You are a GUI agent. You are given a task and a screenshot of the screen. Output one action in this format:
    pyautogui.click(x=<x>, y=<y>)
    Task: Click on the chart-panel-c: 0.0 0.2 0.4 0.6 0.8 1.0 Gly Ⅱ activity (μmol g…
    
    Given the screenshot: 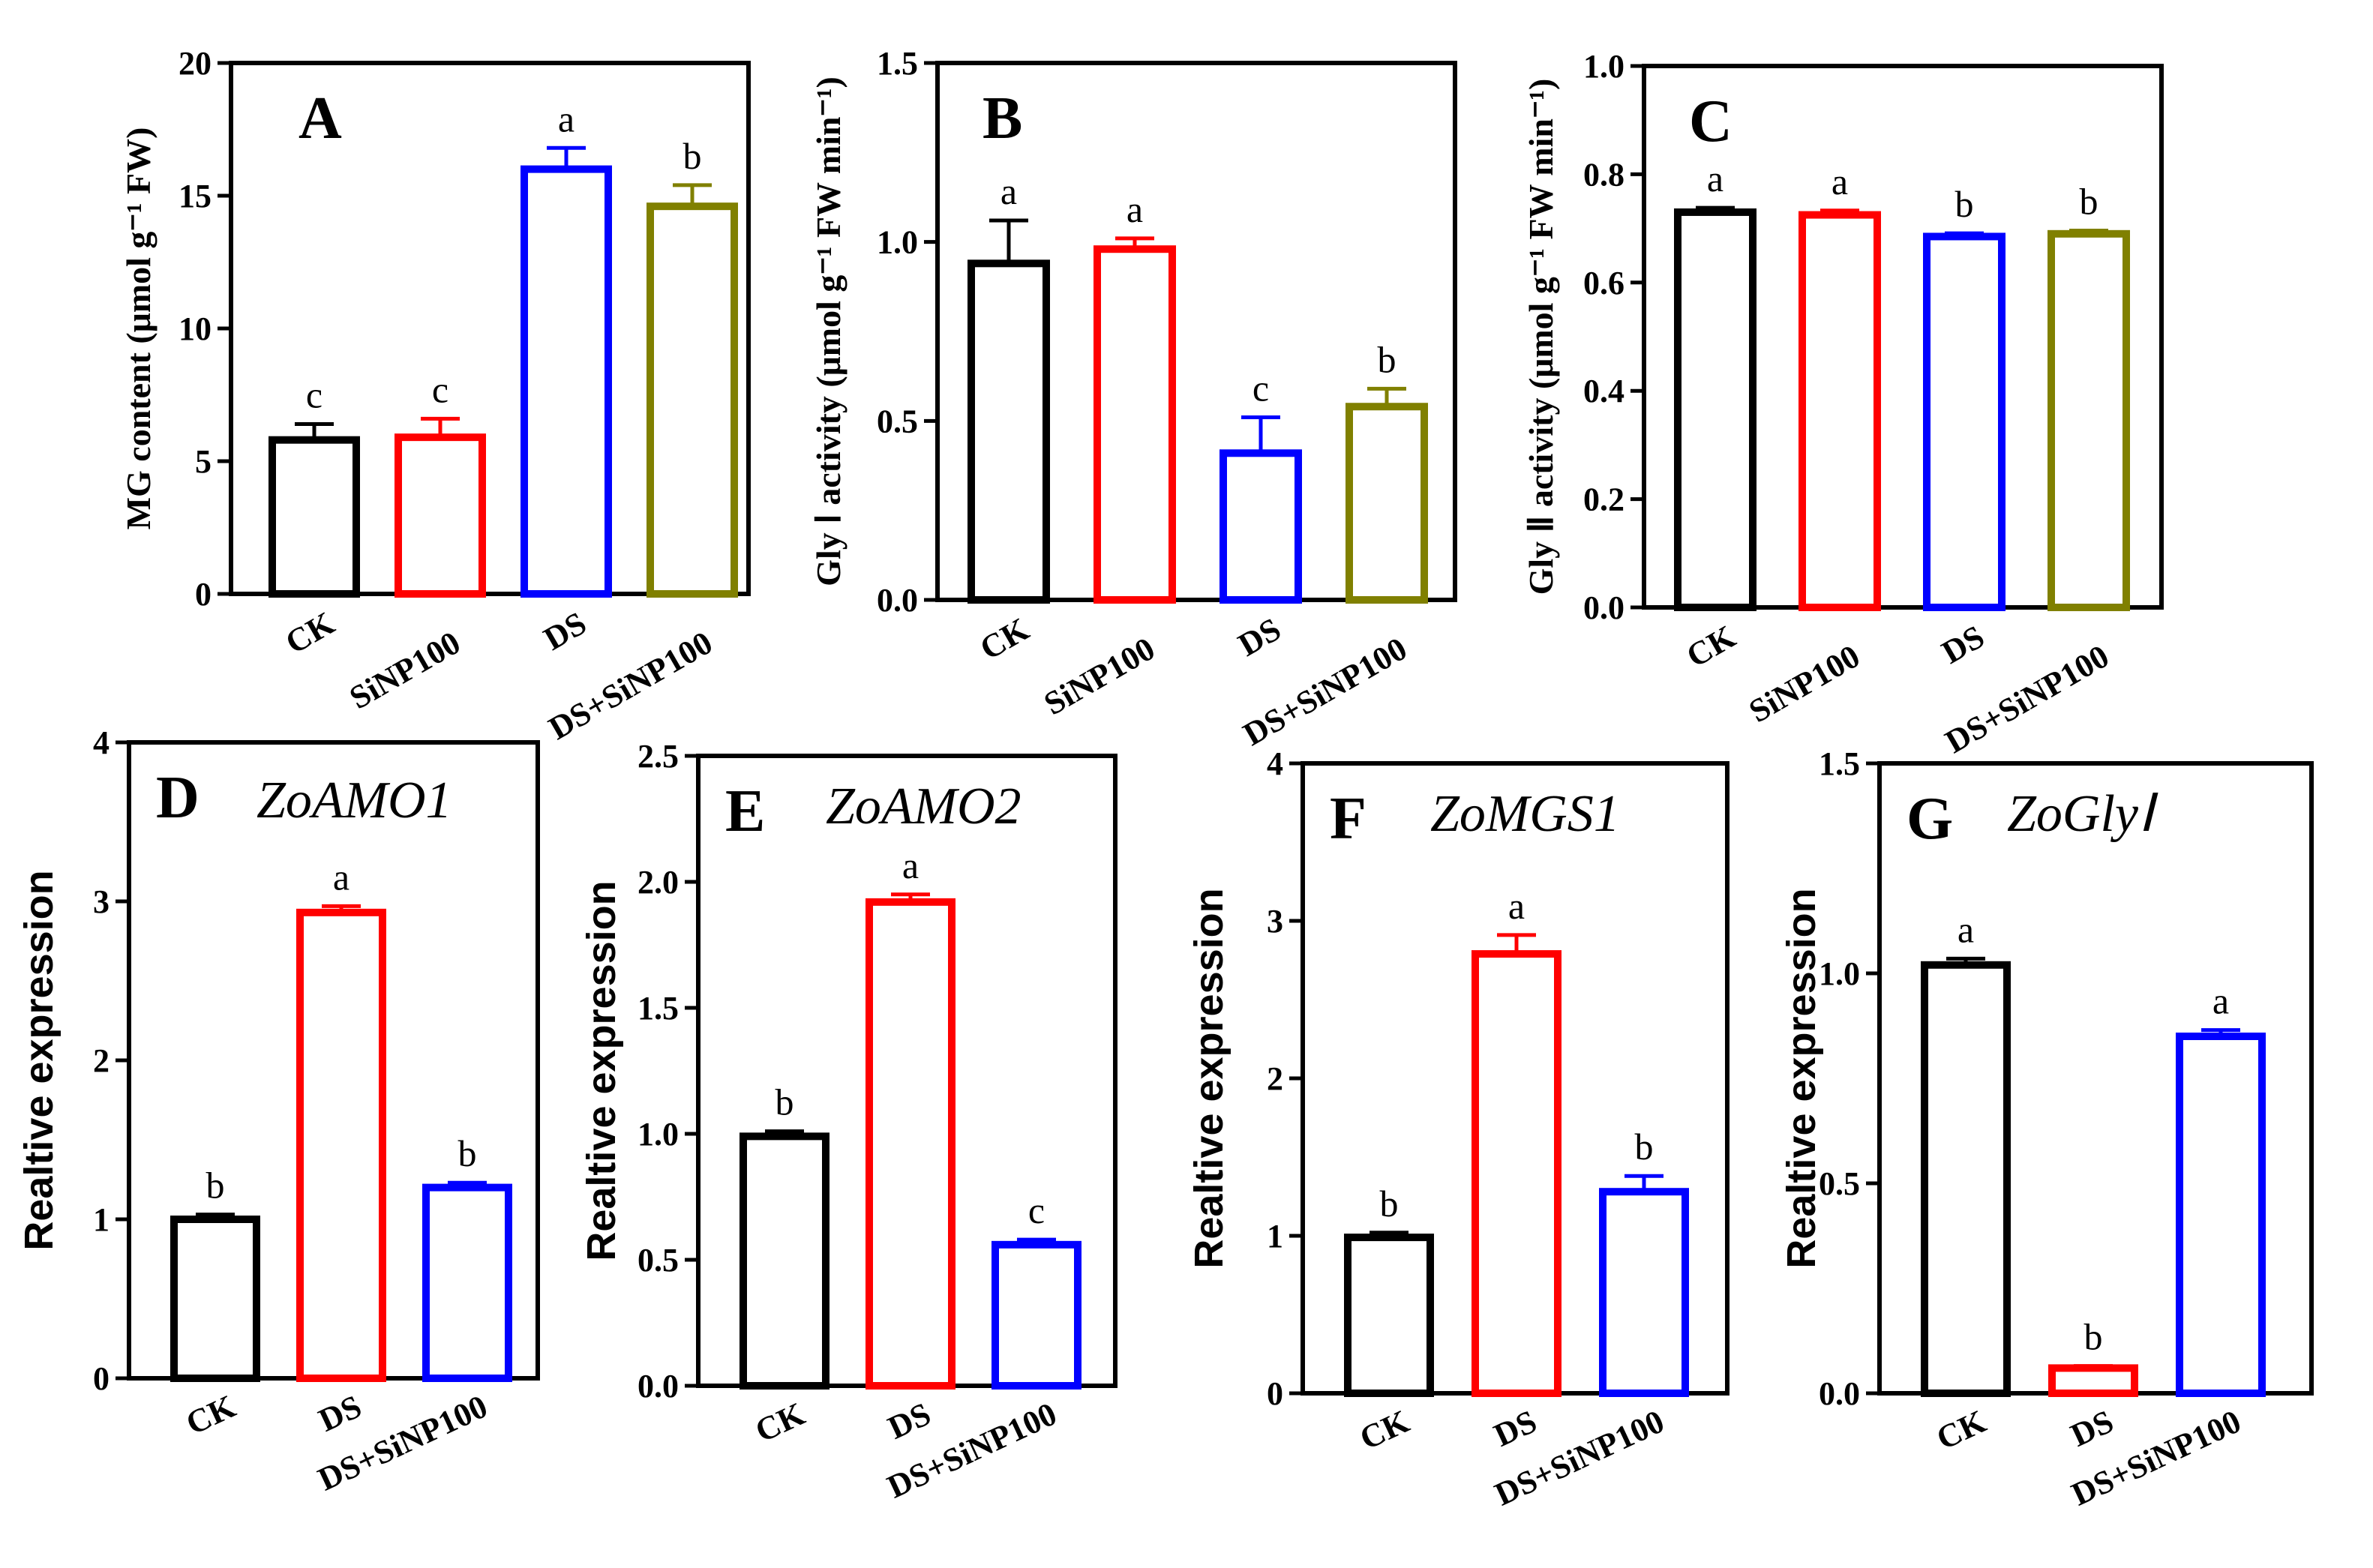 What is the action you would take?
    pyautogui.click(x=1843, y=404)
    